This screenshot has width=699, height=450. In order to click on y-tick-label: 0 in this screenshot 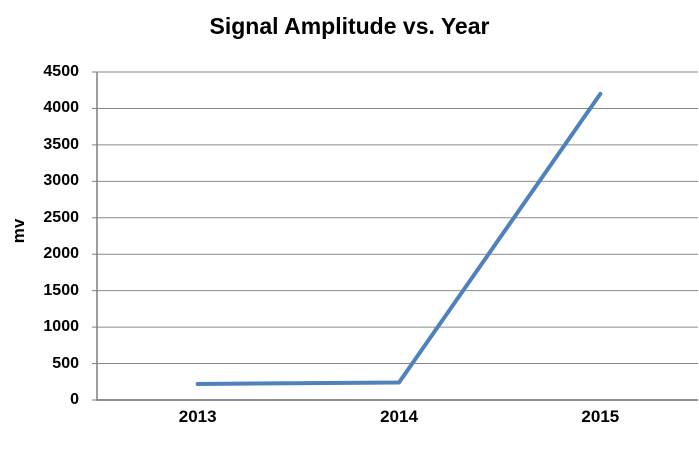, I will do `click(74, 399)`.